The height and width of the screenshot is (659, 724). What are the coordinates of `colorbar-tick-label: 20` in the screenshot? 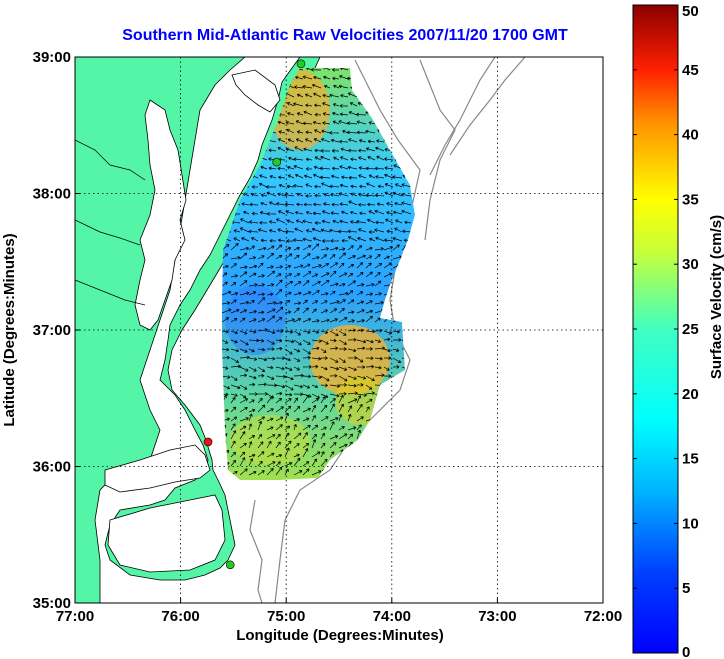 It's located at (690, 394).